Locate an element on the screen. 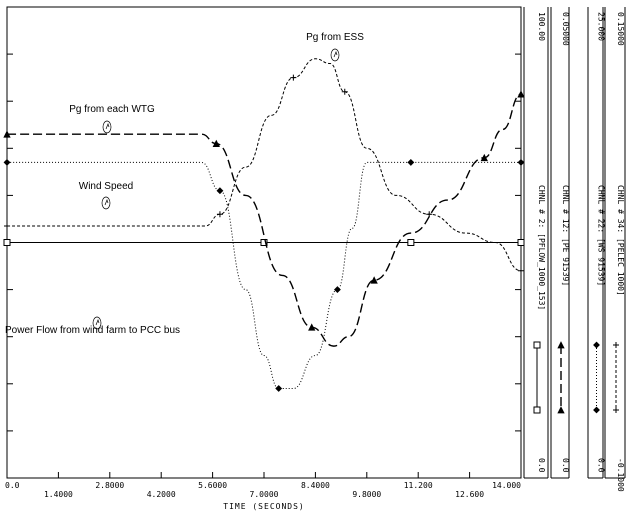  channel-top-value: 100.00 is located at coordinates (541, 26).